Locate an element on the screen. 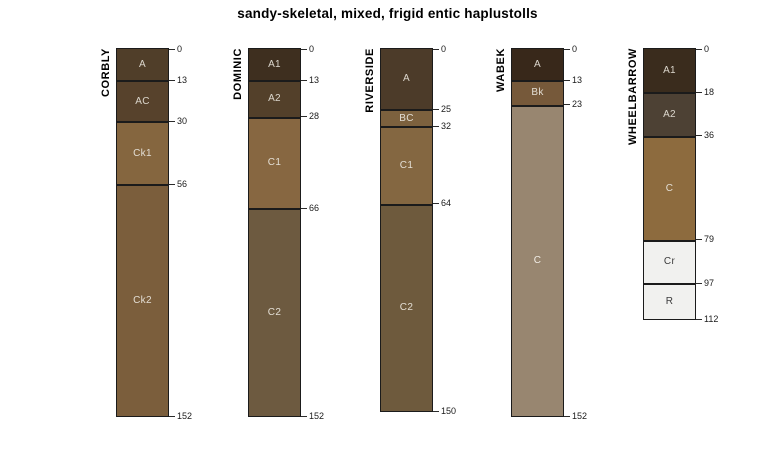  horizon-cr: Cr is located at coordinates (669, 261).